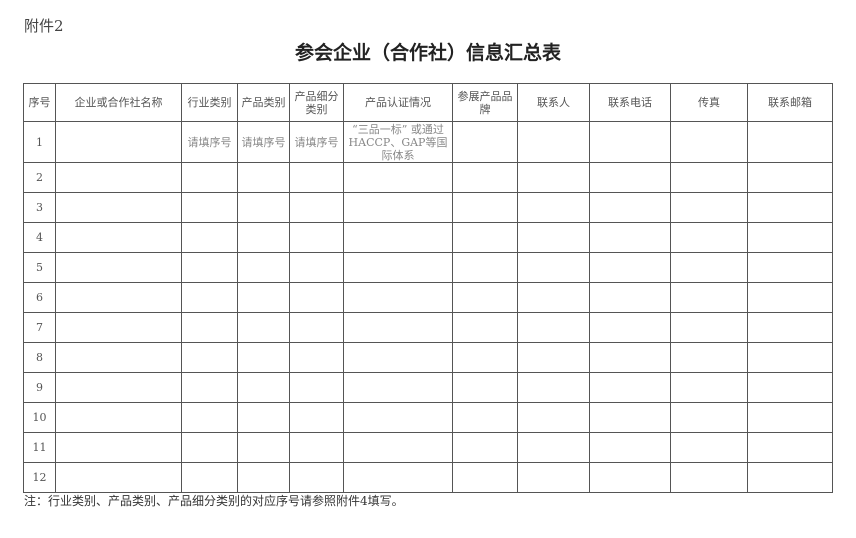  What do you see at coordinates (316, 142) in the screenshot?
I see `subcategory-cell: 请填序号` at bounding box center [316, 142].